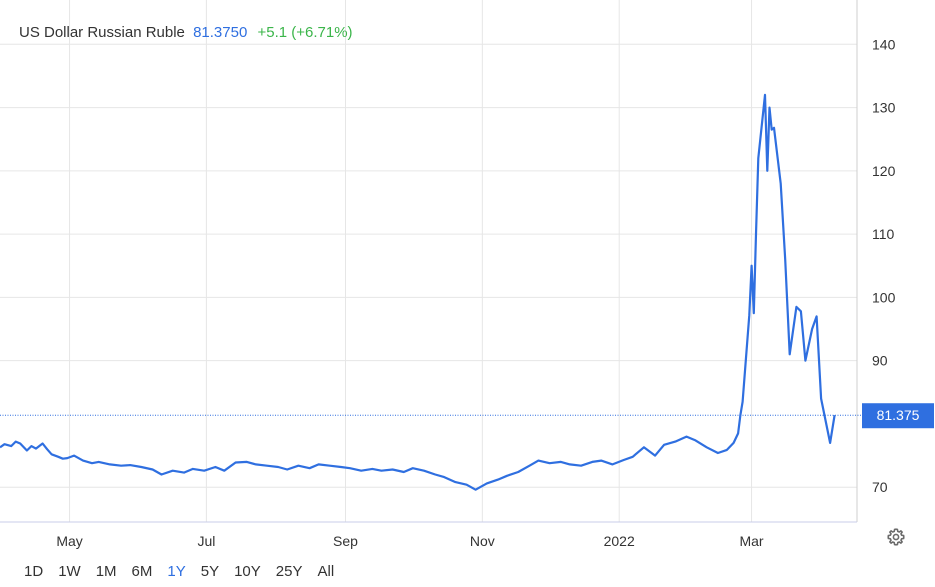  Describe the element at coordinates (884, 44) in the screenshot. I see `y-tick-label: 140` at that location.